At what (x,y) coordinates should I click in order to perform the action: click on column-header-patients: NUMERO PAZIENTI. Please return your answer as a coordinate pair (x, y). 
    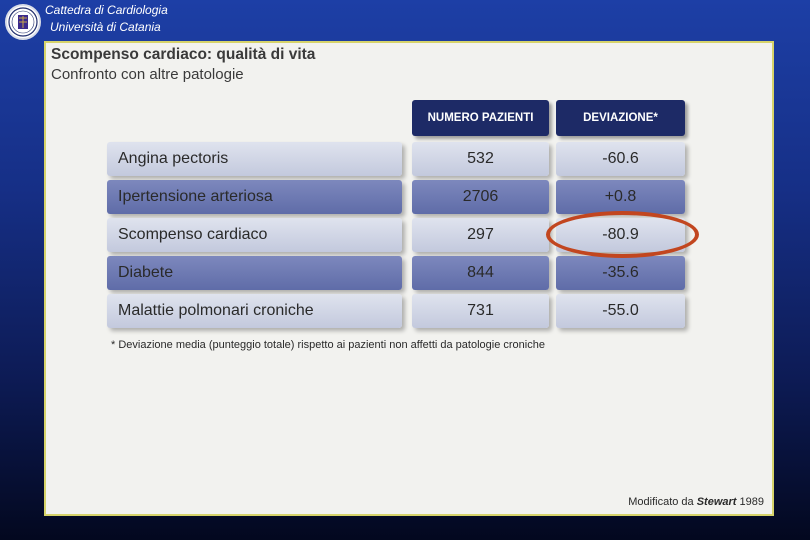
    Looking at the image, I should click on (480, 118).